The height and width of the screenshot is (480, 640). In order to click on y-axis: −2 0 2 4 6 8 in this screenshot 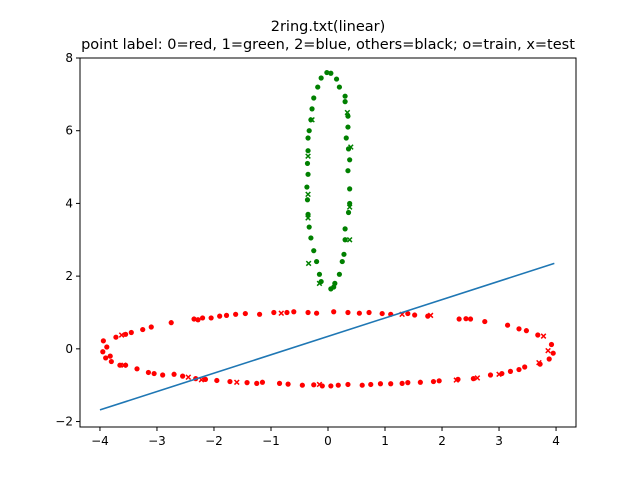, I will do `click(67, 240)`.